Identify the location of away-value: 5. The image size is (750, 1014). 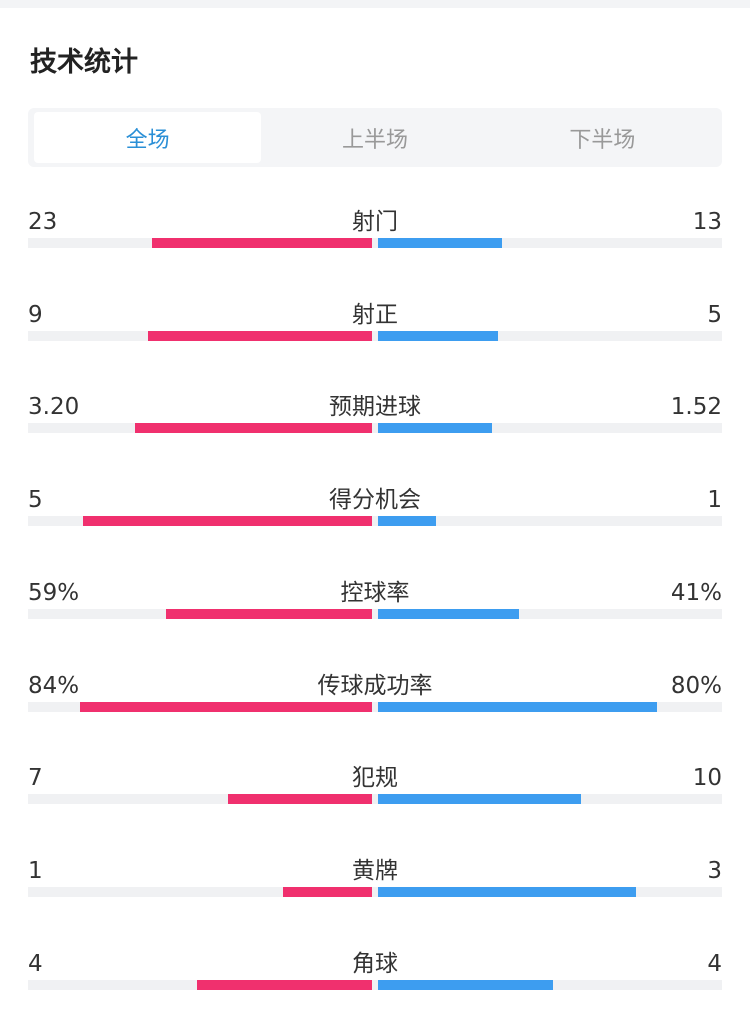
(714, 314).